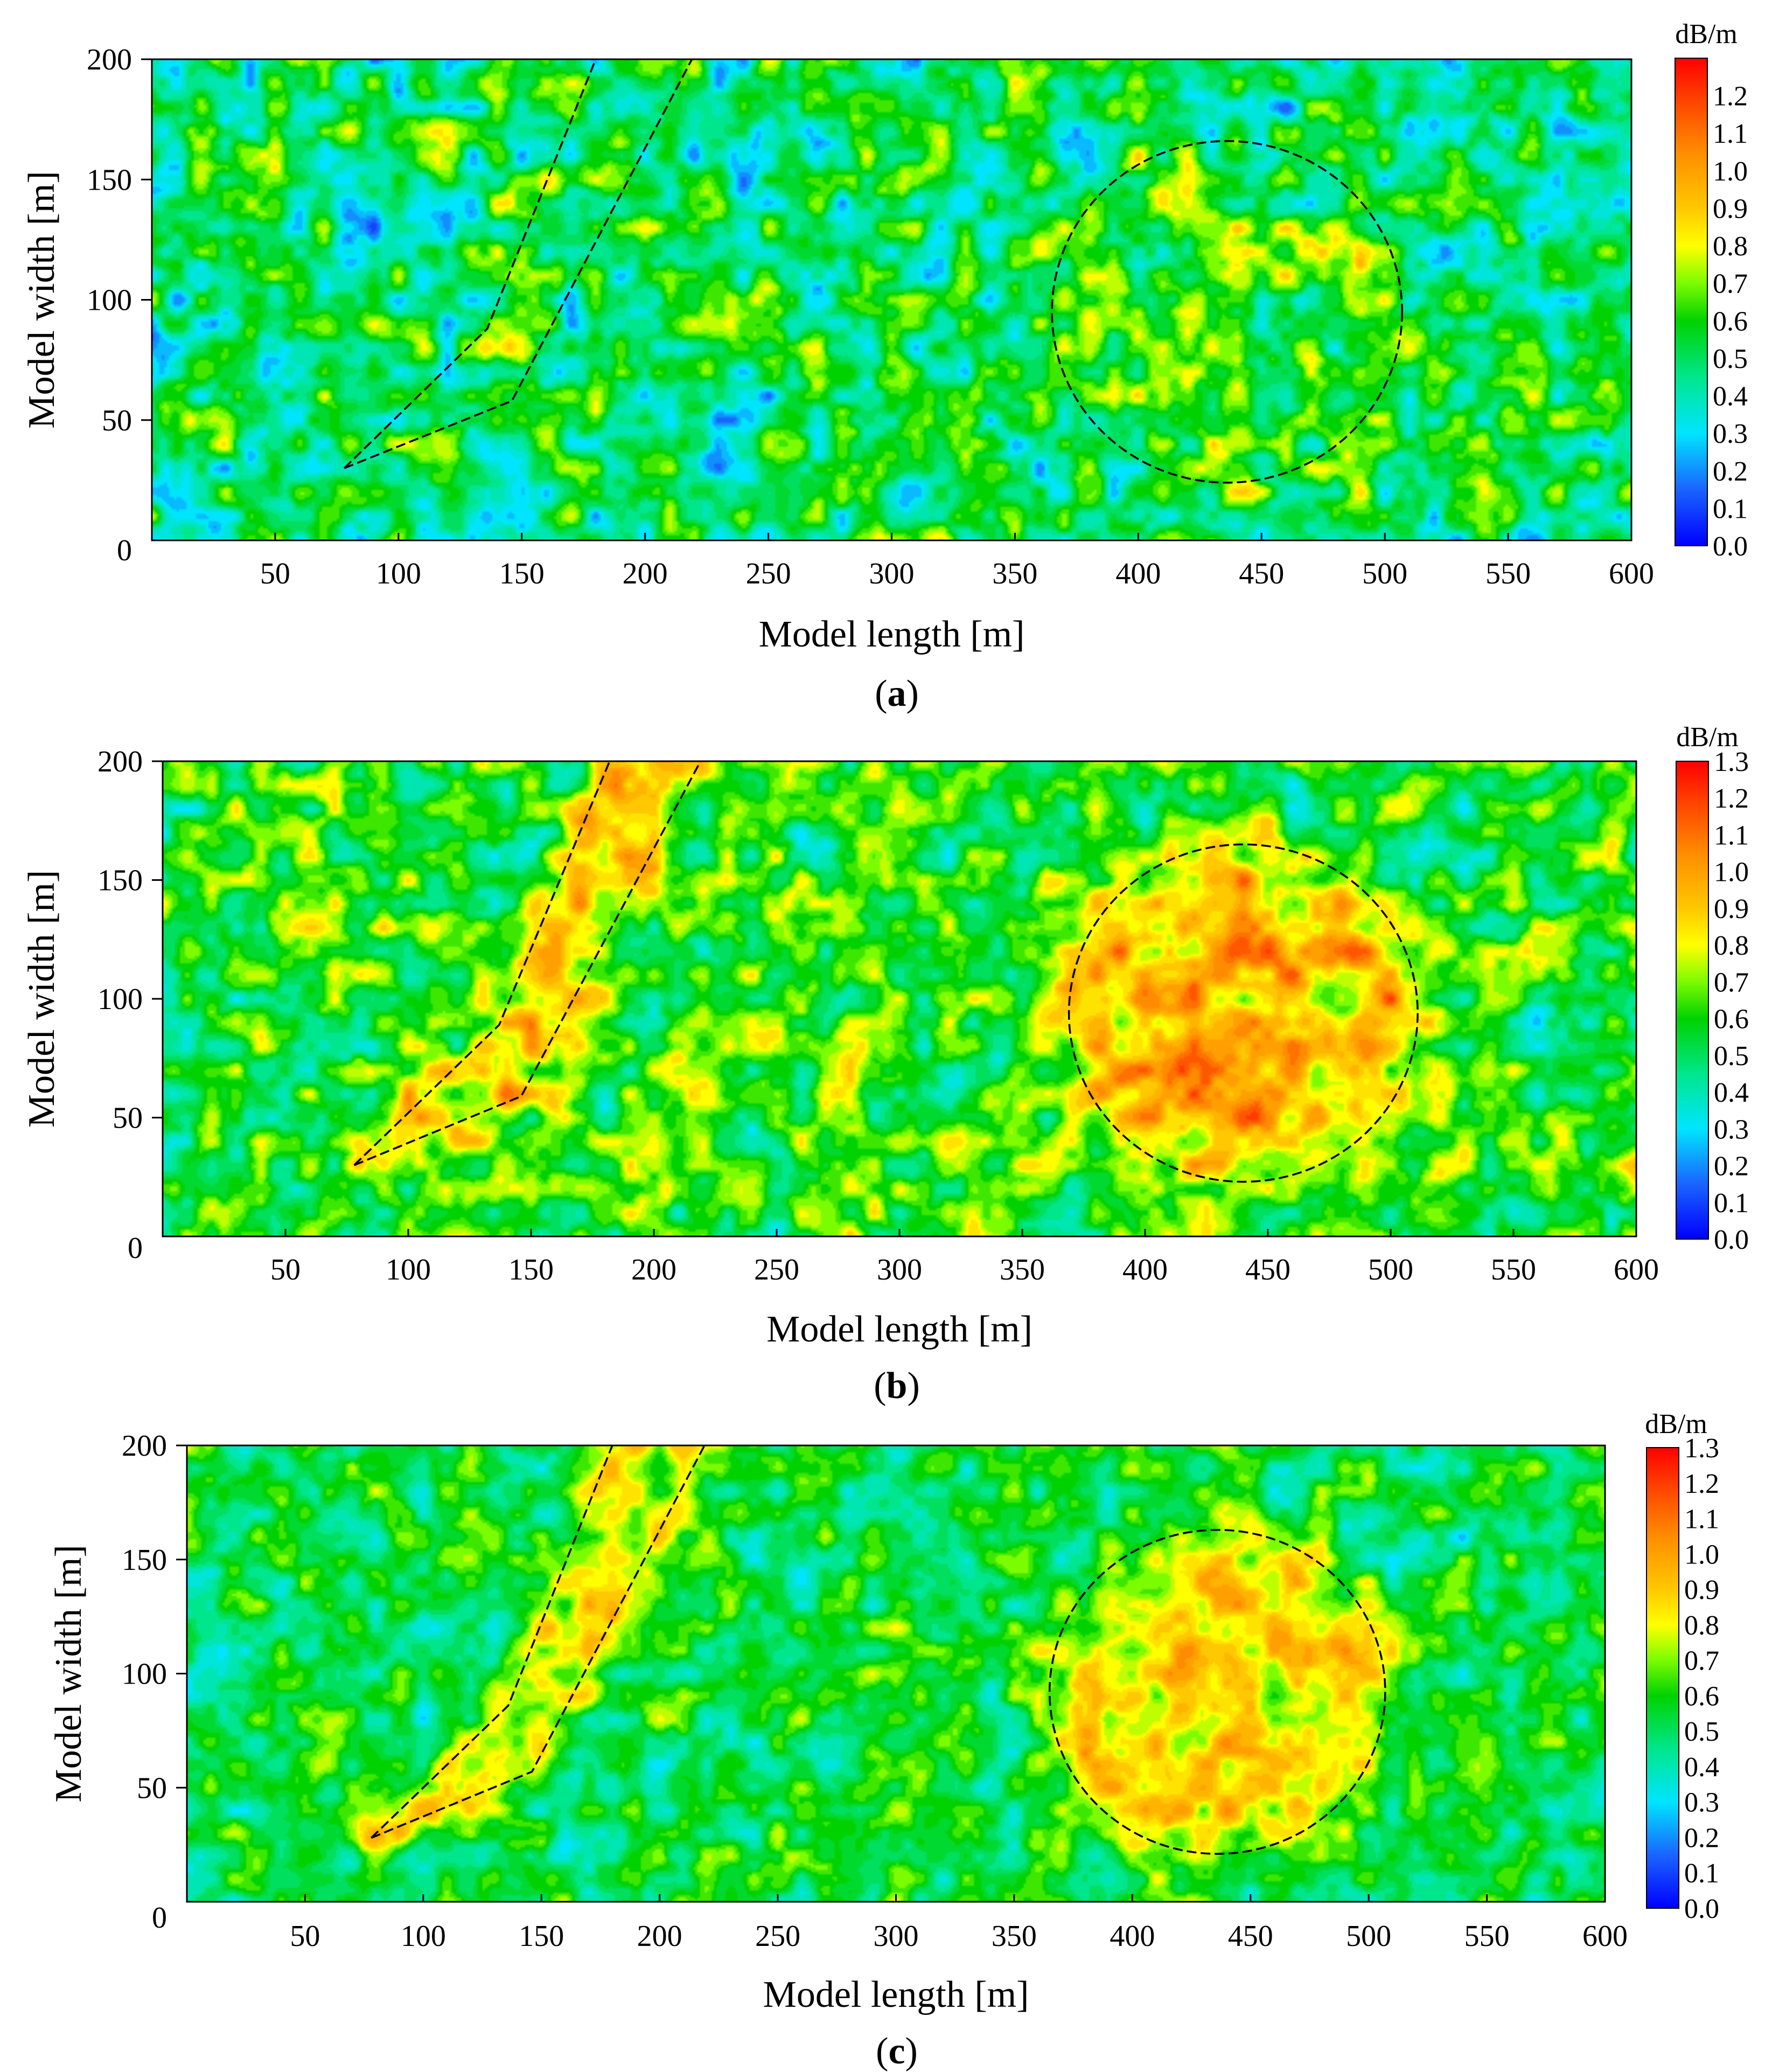 This screenshot has width=1786, height=2072. Describe the element at coordinates (897, 1386) in the screenshot. I see `panel-label: (b)` at that location.